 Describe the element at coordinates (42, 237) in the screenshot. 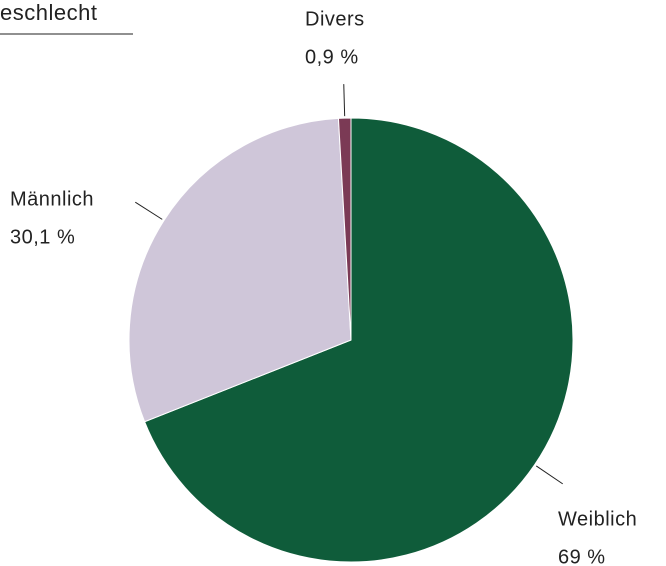

I see `slice-value-label: 30,1 %` at that location.